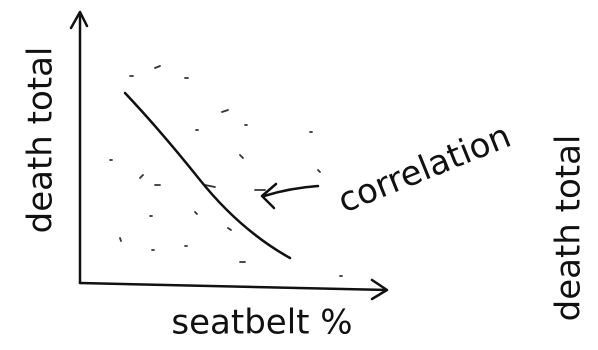  I want to click on annotation-arrow, so click(291, 191).